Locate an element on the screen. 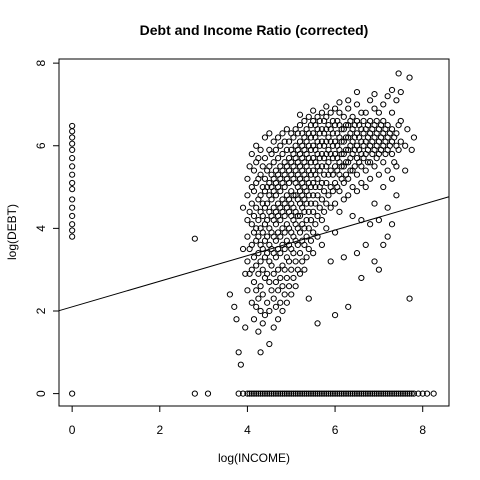 This screenshot has height=480, width=480. y-tick-label: 2 is located at coordinates (41, 310).